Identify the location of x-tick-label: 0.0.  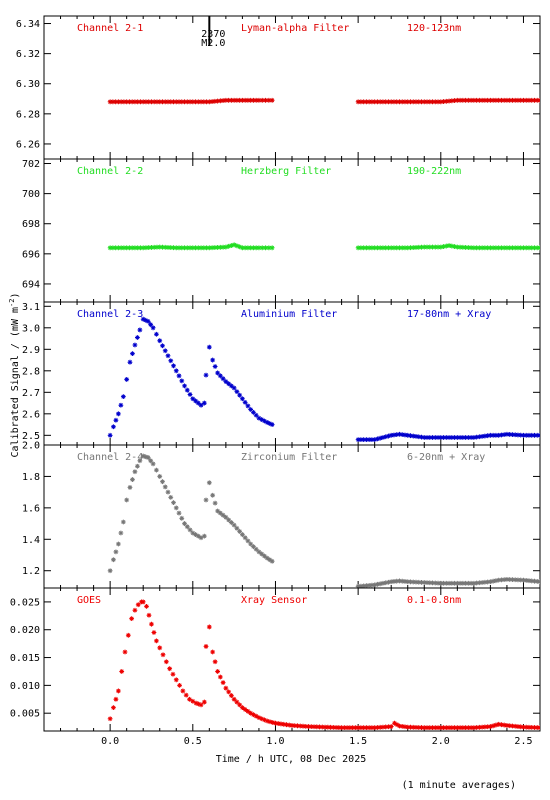
(110, 741).